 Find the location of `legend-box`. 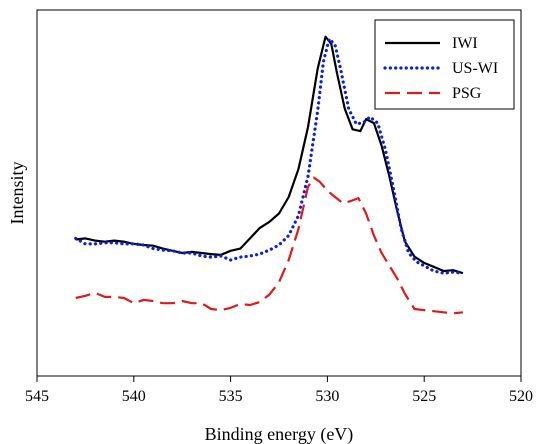

legend-box is located at coordinates (444, 64).